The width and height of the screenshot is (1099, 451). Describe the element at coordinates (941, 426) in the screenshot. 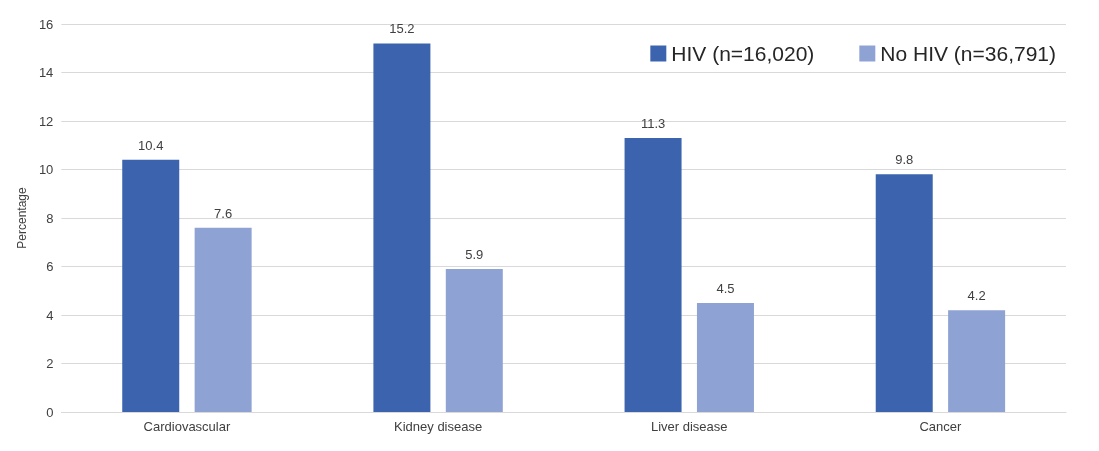

I see `x-tick-label: Cancer` at that location.